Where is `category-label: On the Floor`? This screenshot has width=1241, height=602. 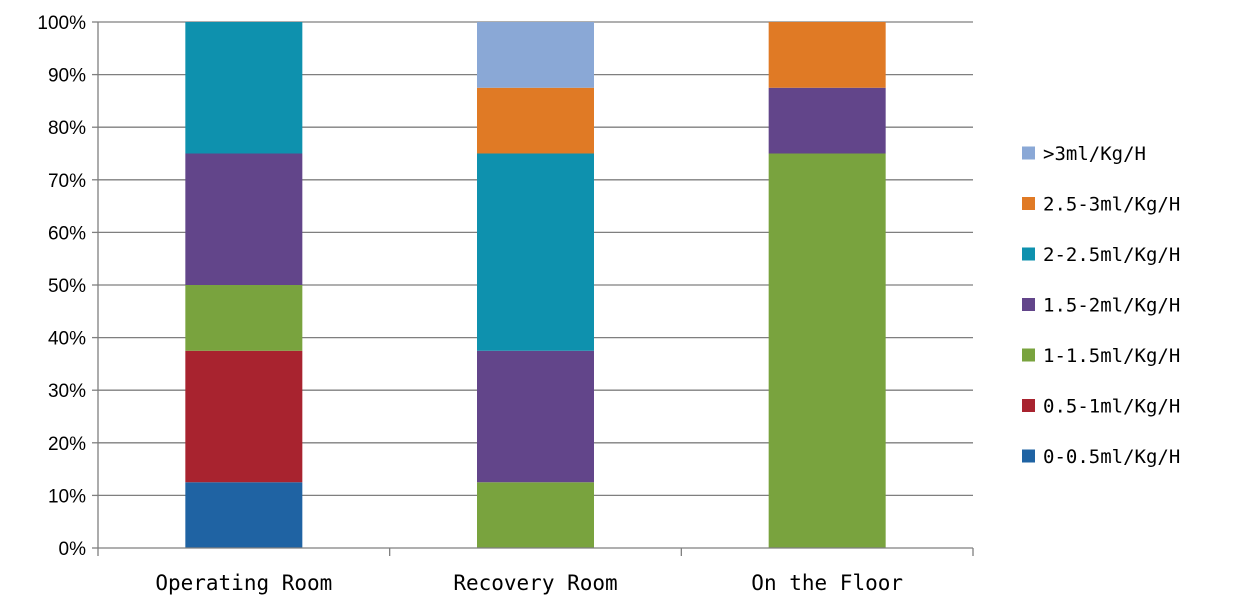
category-label: On the Floor is located at coordinates (827, 583).